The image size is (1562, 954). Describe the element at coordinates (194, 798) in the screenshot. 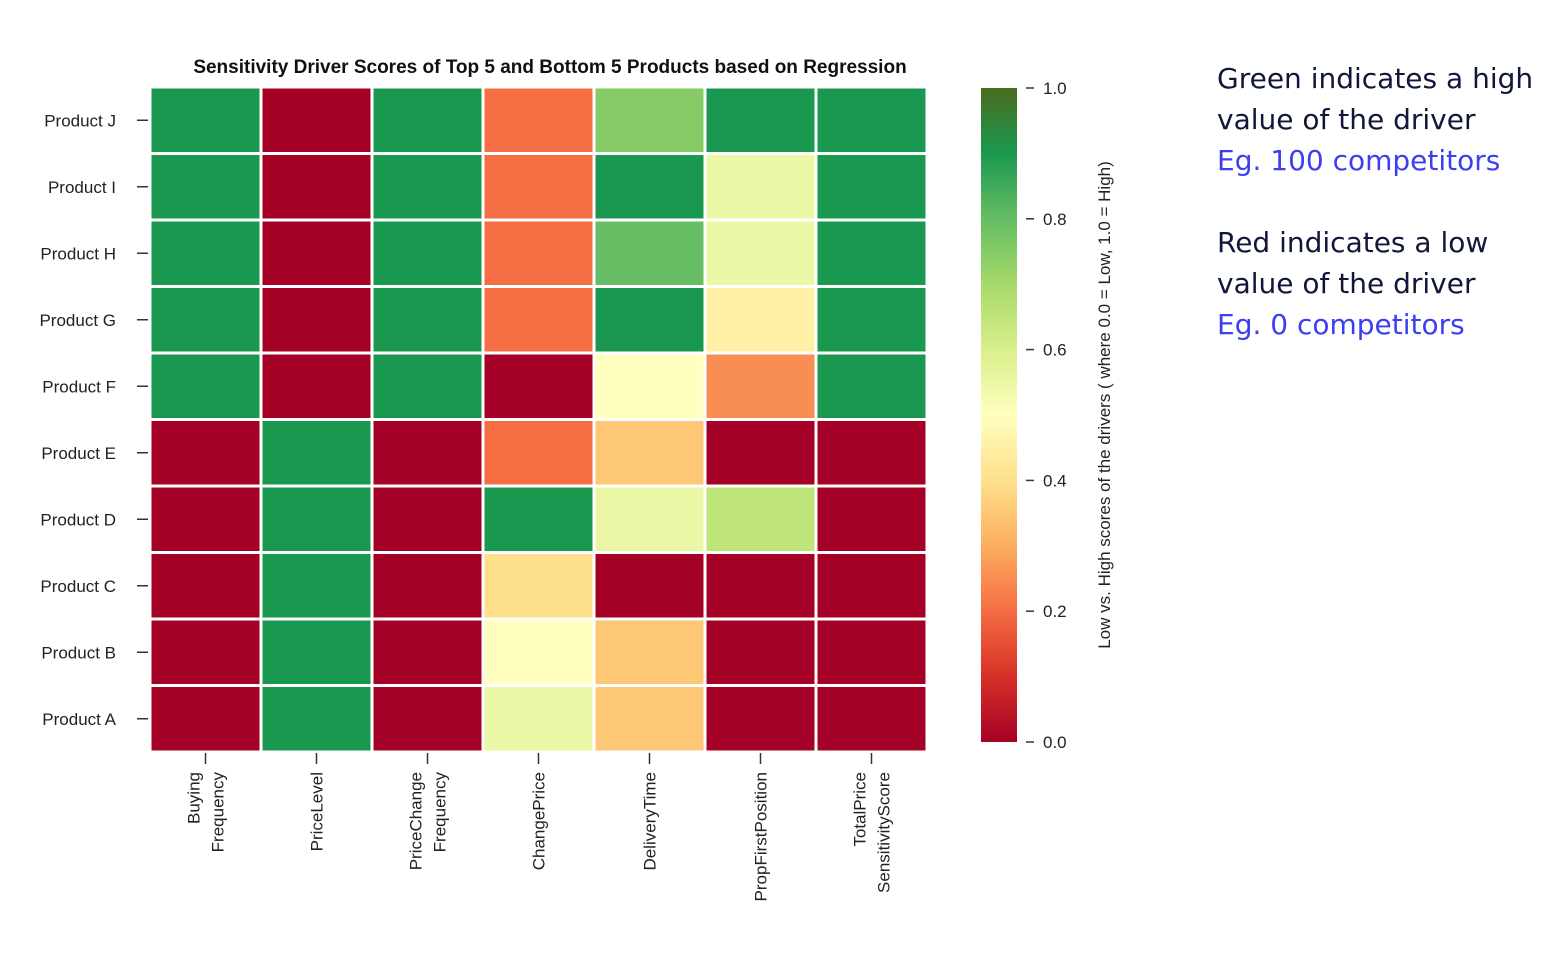

I see `column-label: Buying` at that location.